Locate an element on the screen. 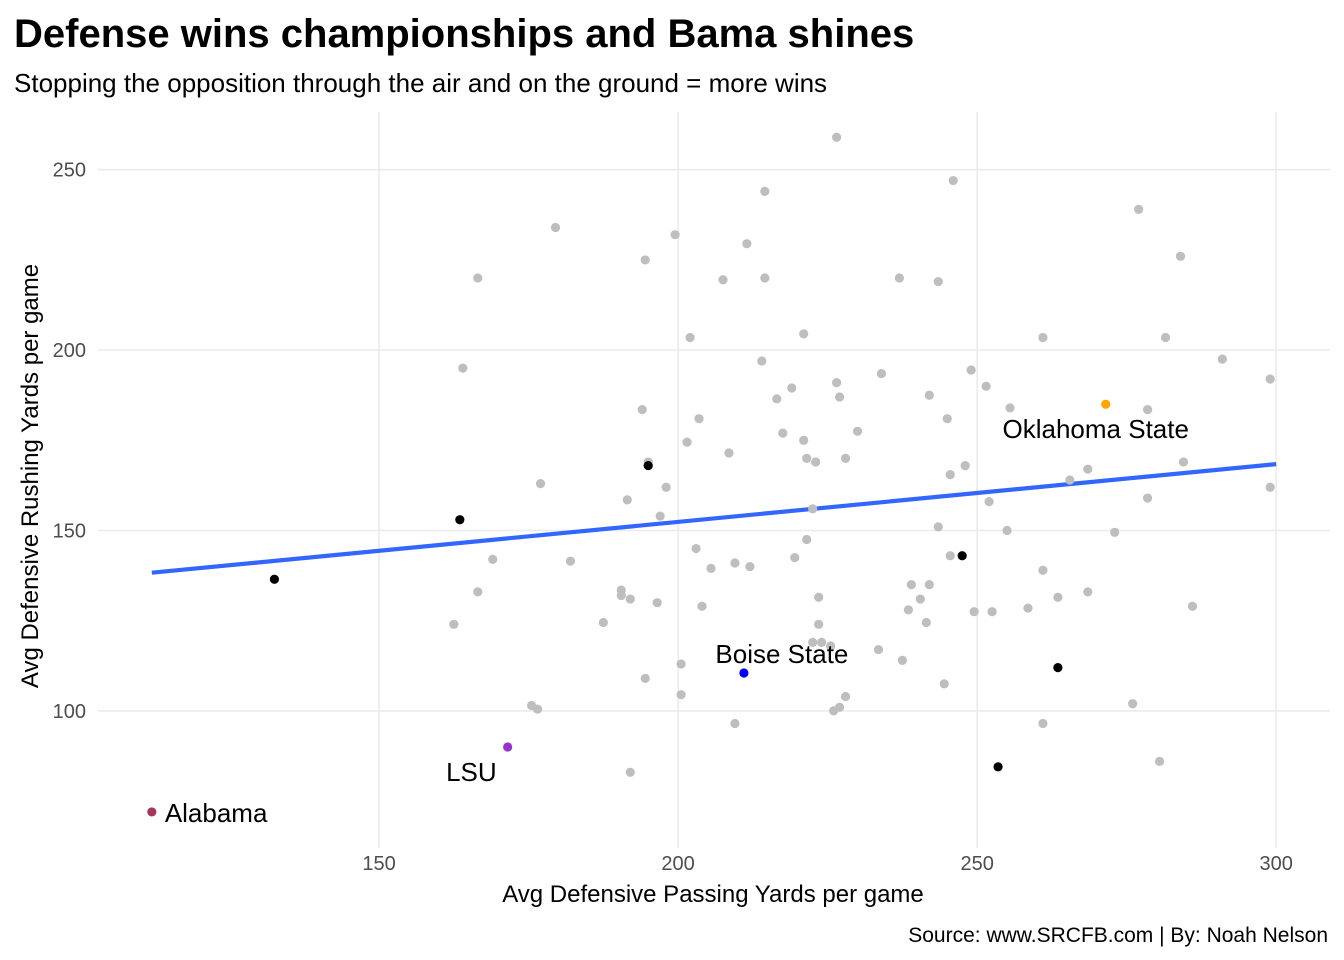  label-lsu: LSU is located at coordinates (471, 772).